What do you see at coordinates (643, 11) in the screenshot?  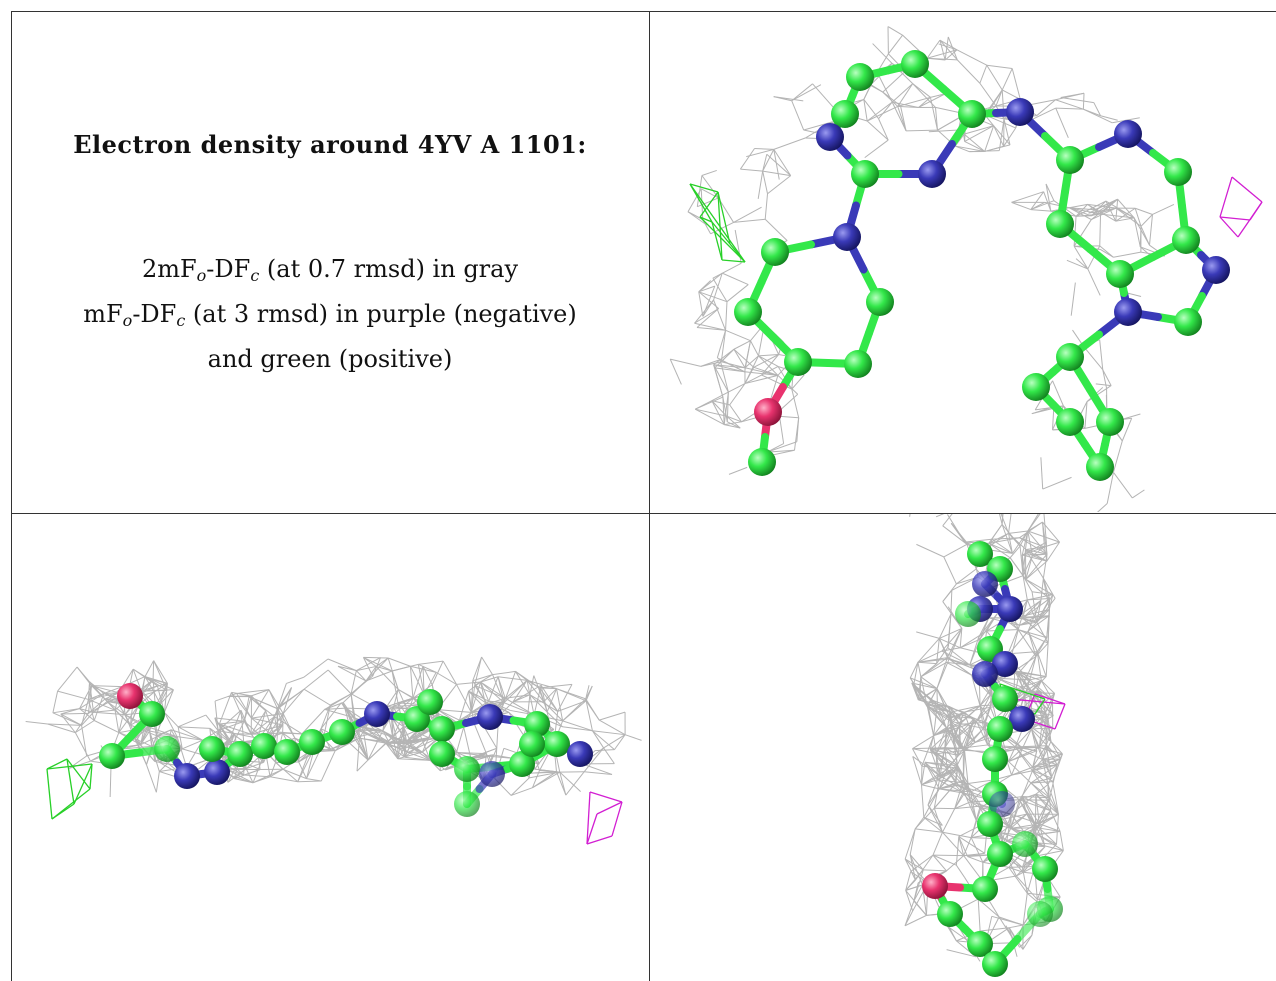 I see `table-border-top` at bounding box center [643, 11].